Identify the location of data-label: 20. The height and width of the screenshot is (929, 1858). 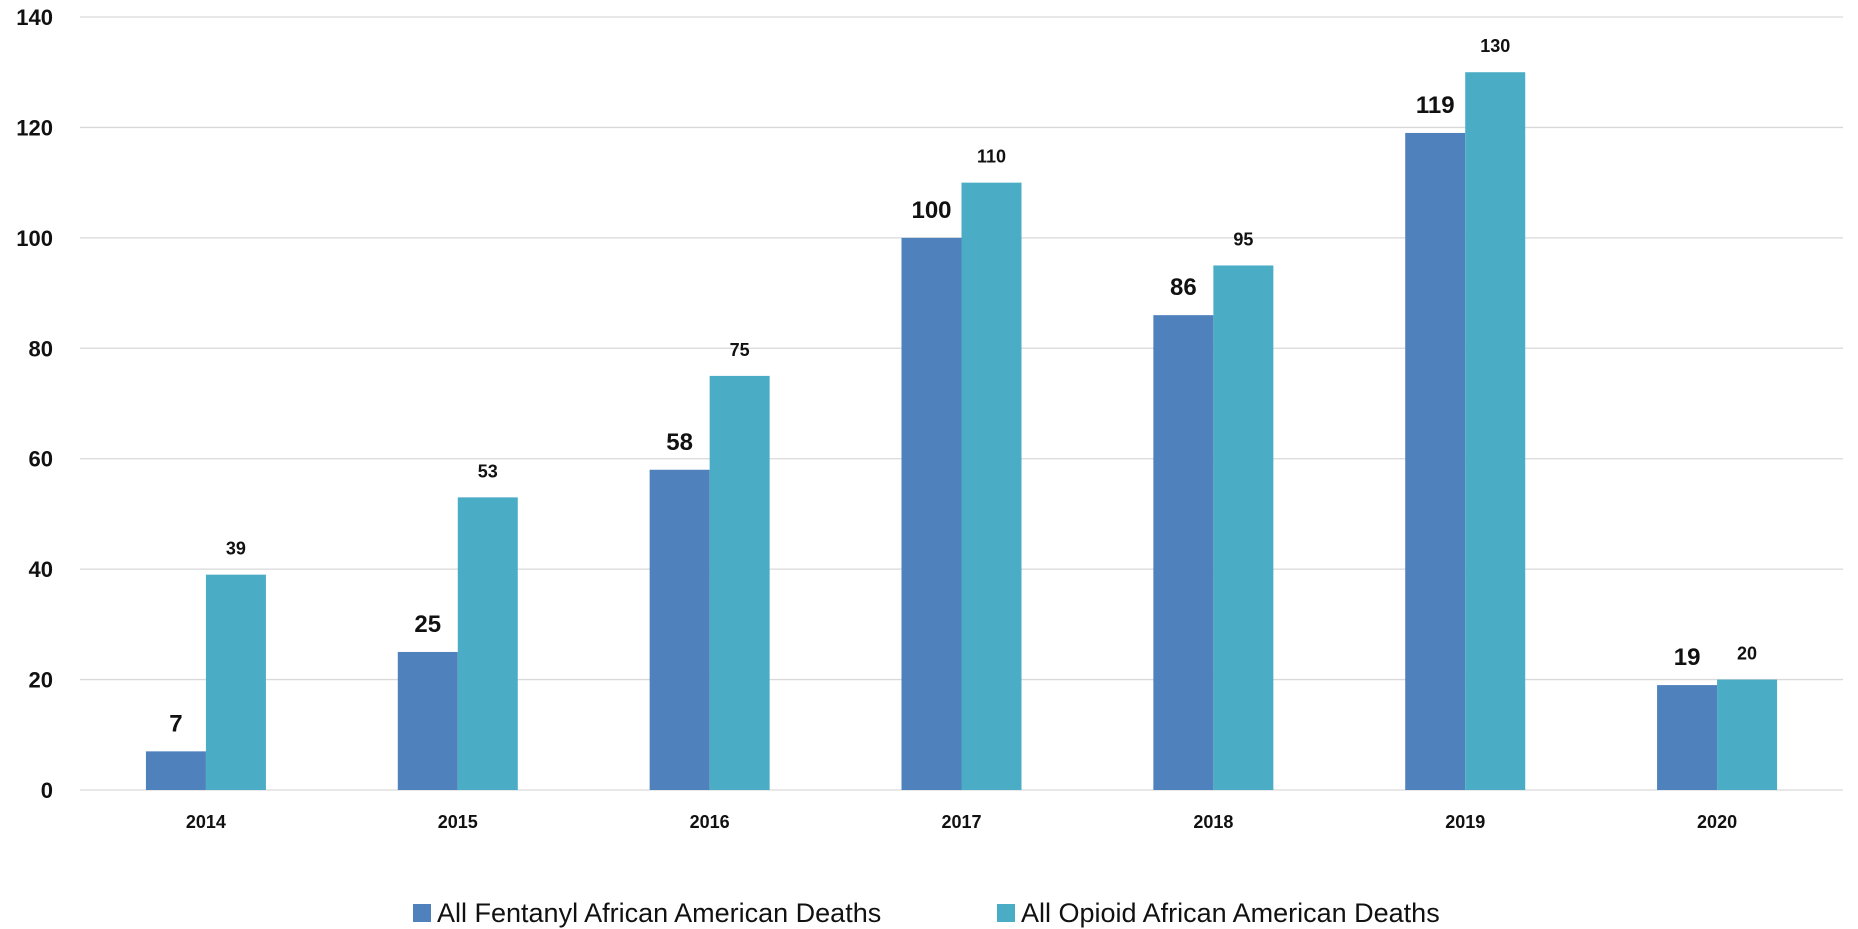
(1747, 654).